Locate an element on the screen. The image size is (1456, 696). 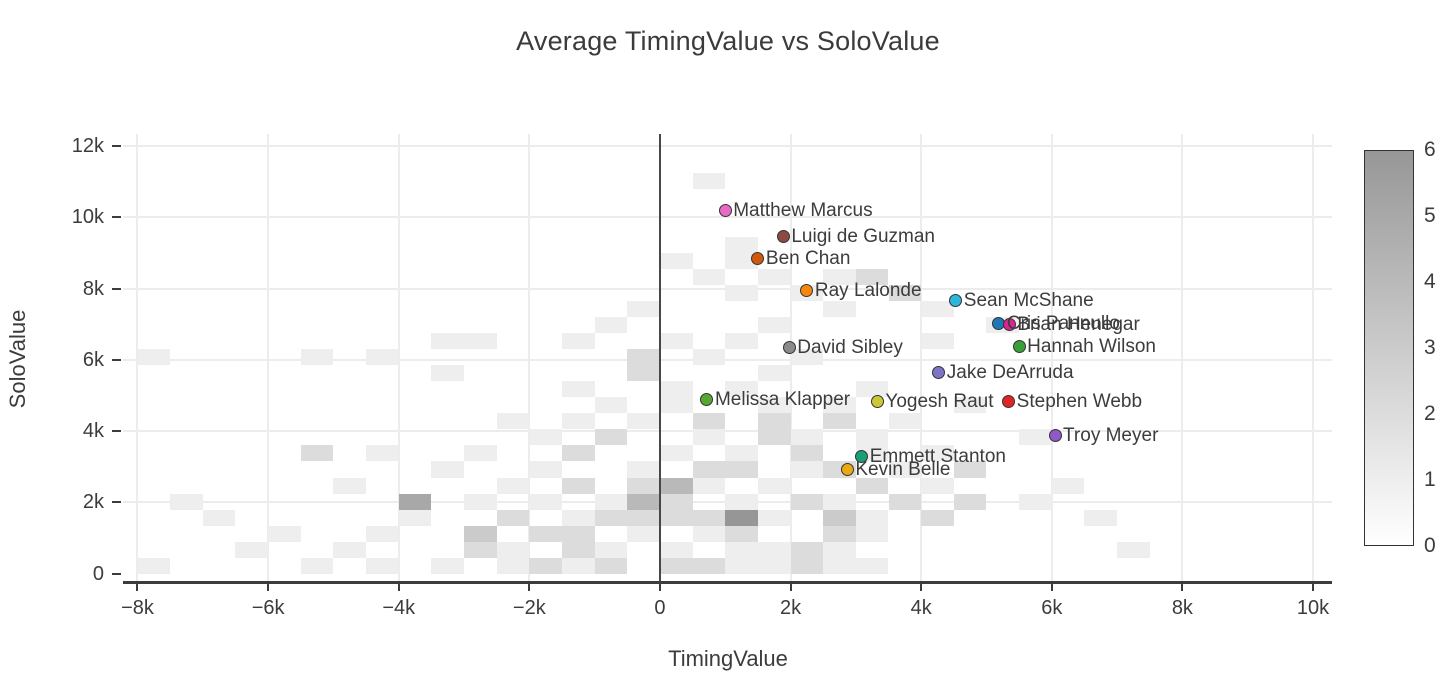
data-point-emmett-stanton is located at coordinates (862, 456).